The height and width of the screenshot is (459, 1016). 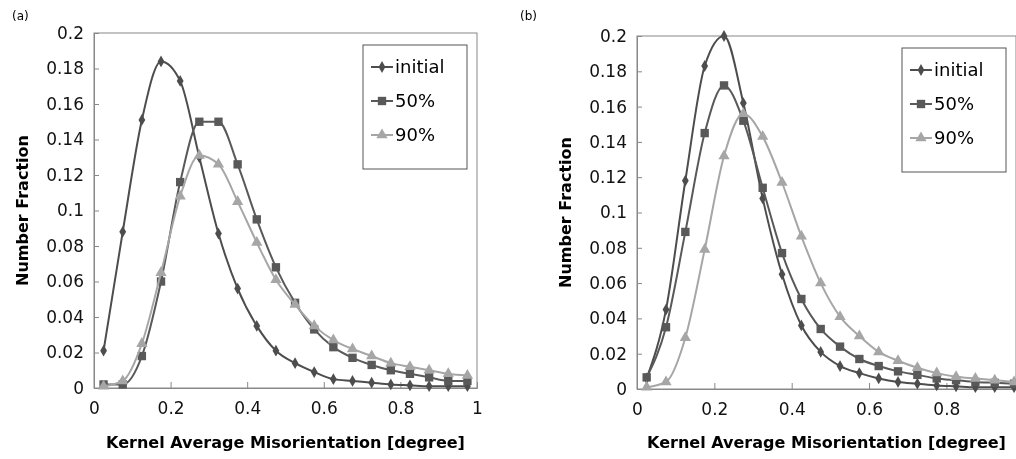 I want to click on text: (b), so click(x=528, y=16).